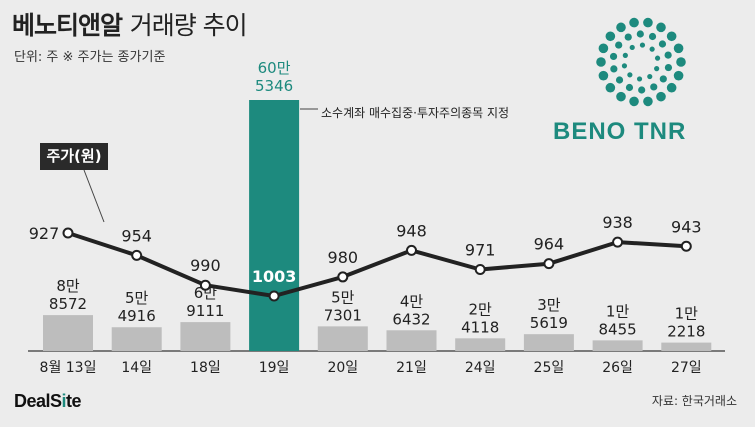 The height and width of the screenshot is (427, 755). What do you see at coordinates (68, 304) in the screenshot?
I see `volume-label-bottom: 8572` at bounding box center [68, 304].